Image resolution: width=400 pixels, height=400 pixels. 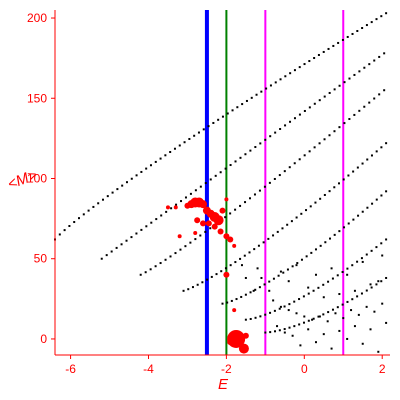 I want to click on x-axis-label: E, so click(x=223, y=384).